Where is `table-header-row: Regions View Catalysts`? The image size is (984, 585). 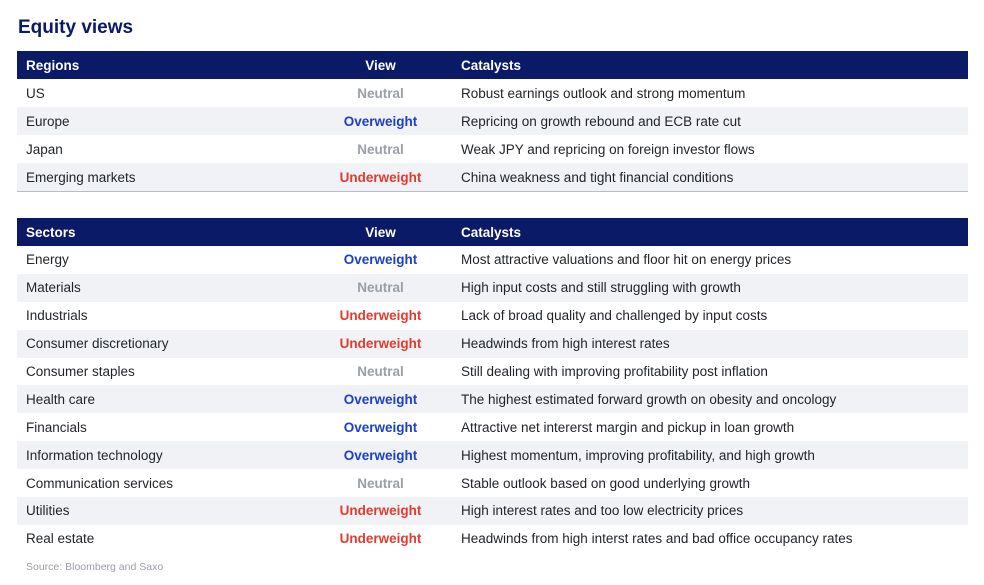
table-header-row: Regions View Catalysts is located at coordinates (492, 65).